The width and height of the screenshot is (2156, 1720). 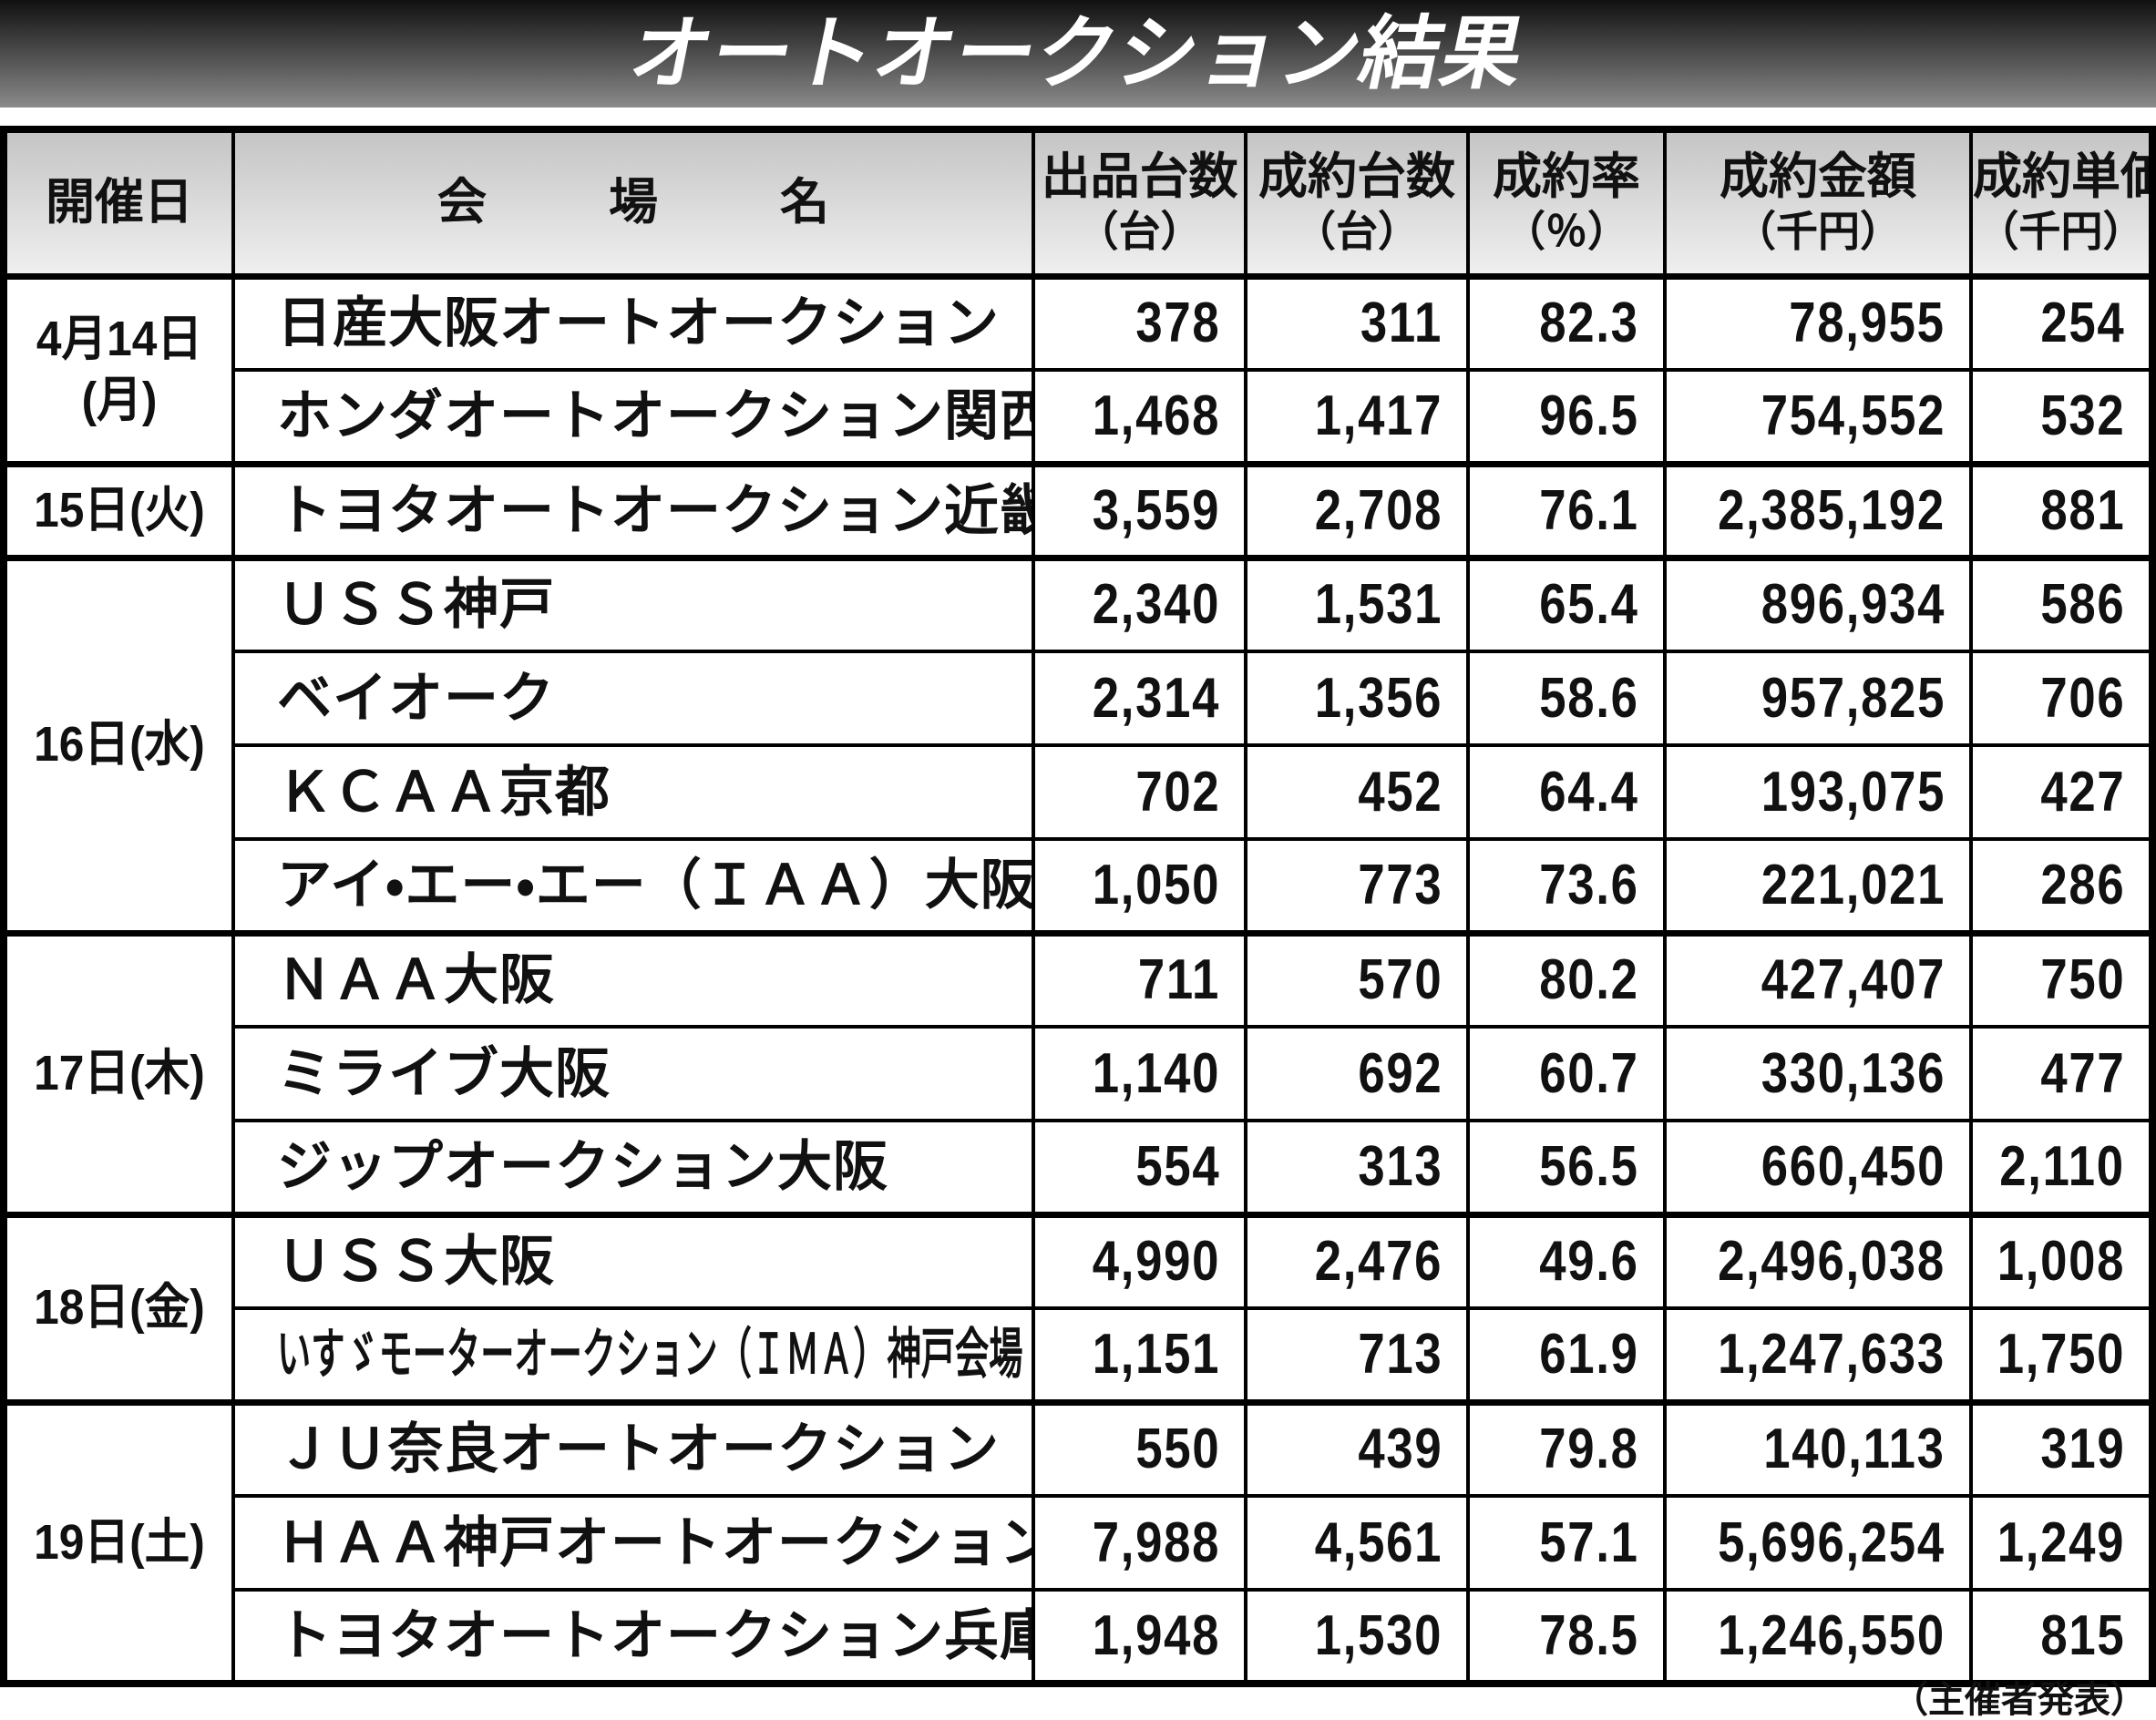 What do you see at coordinates (2061, 1073) in the screenshot?
I see `unit-cell: 477` at bounding box center [2061, 1073].